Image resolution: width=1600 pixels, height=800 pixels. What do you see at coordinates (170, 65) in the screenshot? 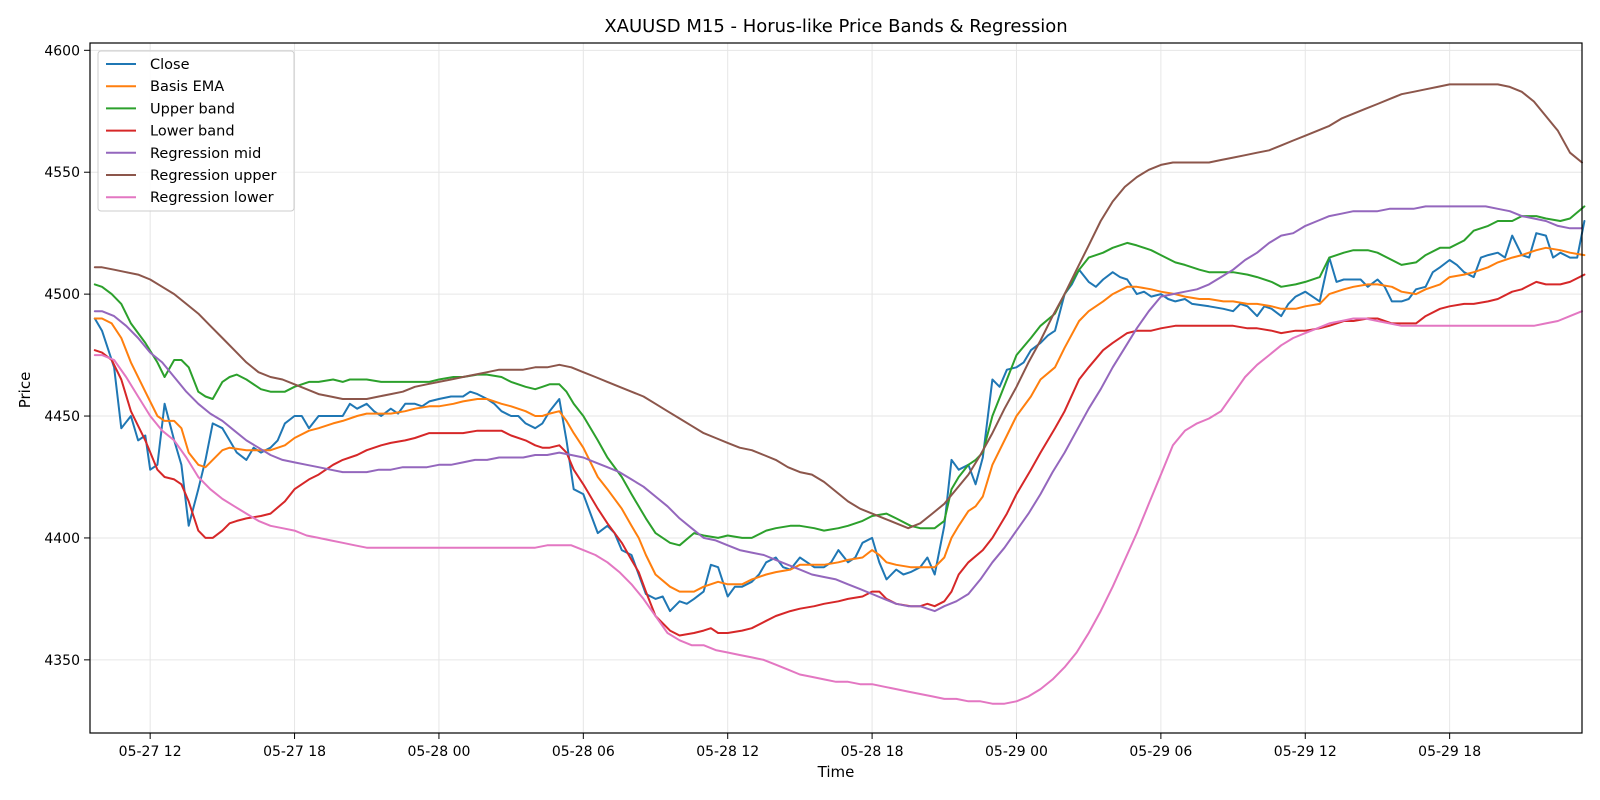
I see `legend-label-close: Close` at bounding box center [170, 65].